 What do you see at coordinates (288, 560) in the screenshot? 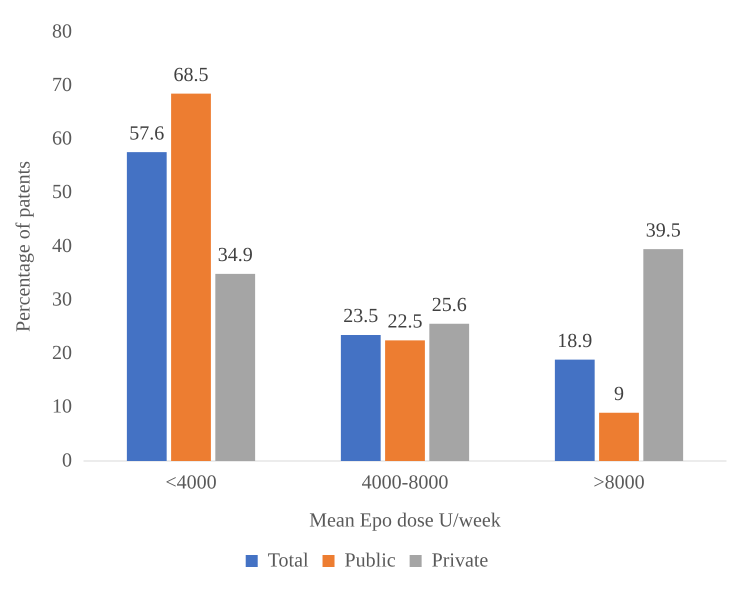
I see `legend-label: Total` at bounding box center [288, 560].